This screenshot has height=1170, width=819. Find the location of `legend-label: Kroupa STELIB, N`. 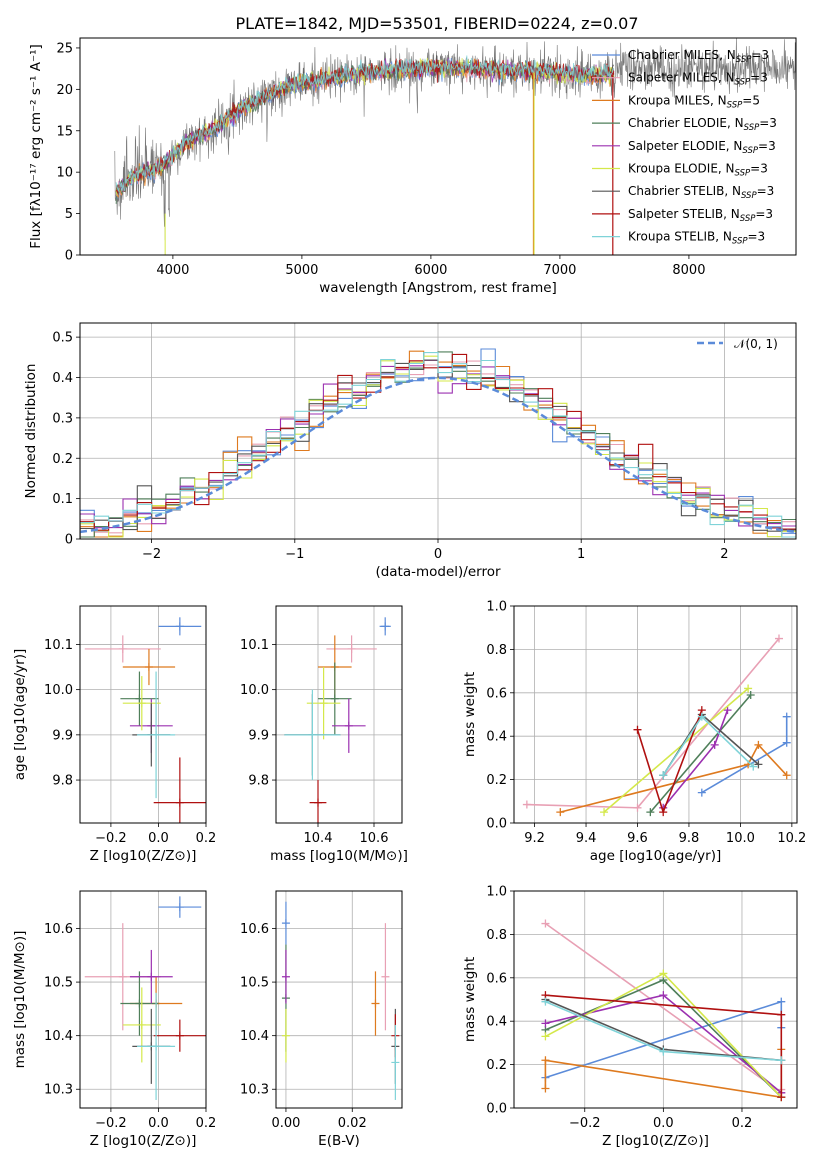

legend-label: Kroupa STELIB, N is located at coordinates (680, 237).